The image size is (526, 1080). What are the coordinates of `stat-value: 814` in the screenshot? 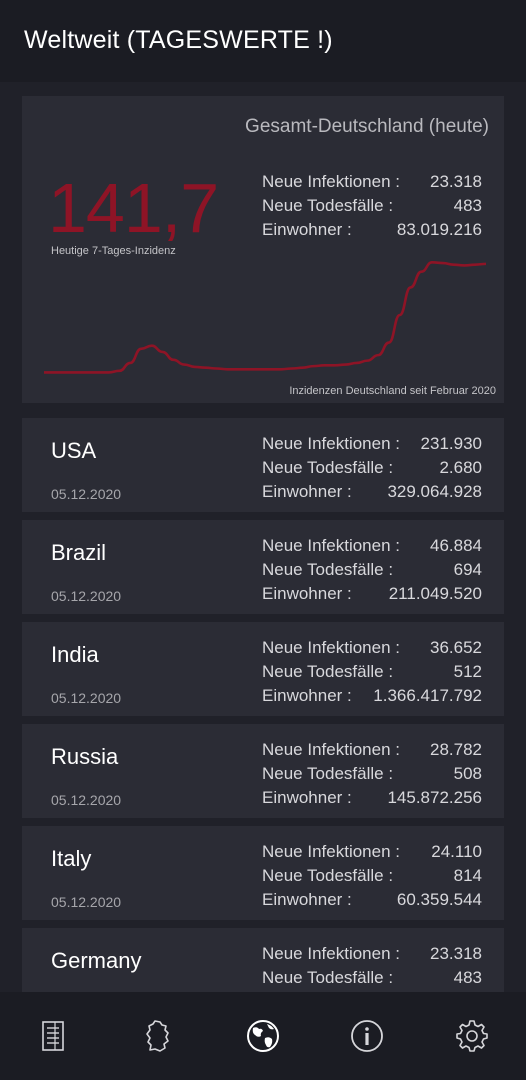 It's located at (467, 875).